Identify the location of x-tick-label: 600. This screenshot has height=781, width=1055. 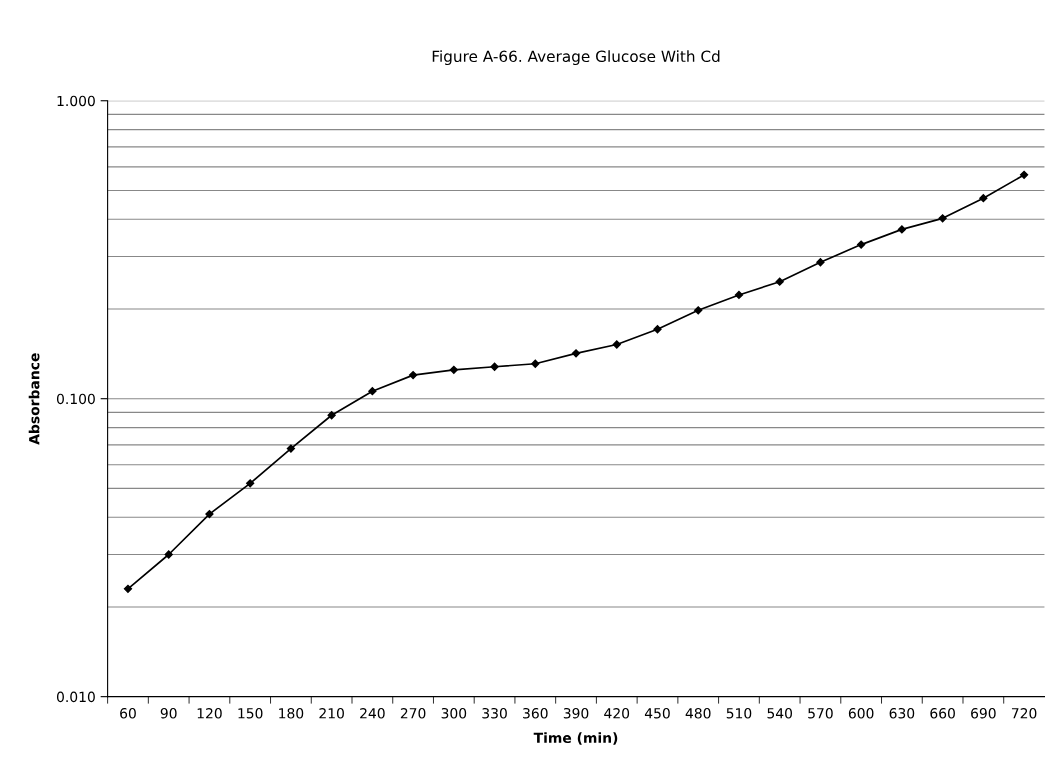
(861, 713).